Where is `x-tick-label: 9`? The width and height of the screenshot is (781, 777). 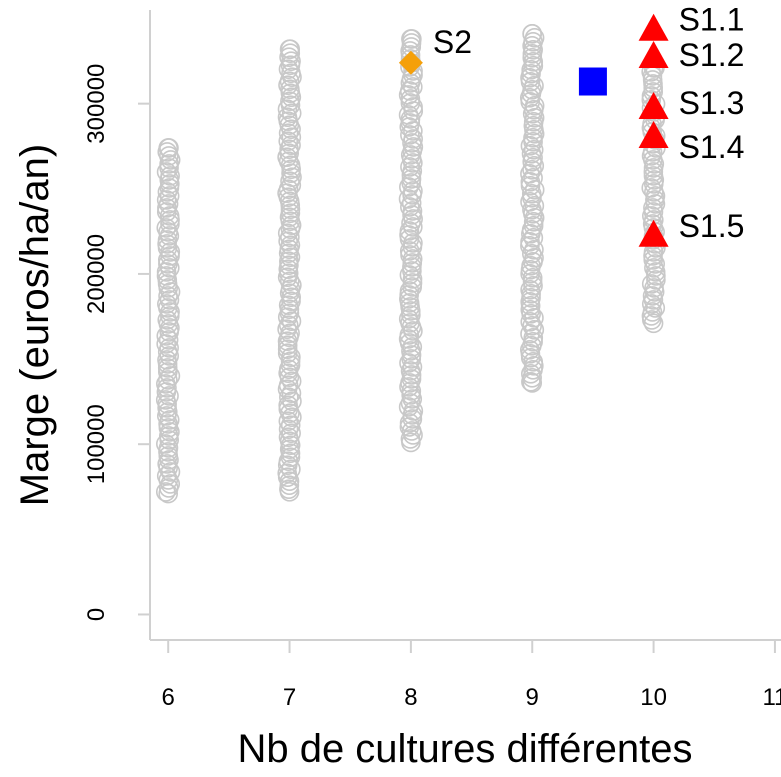
x-tick-label: 9 is located at coordinates (532, 697).